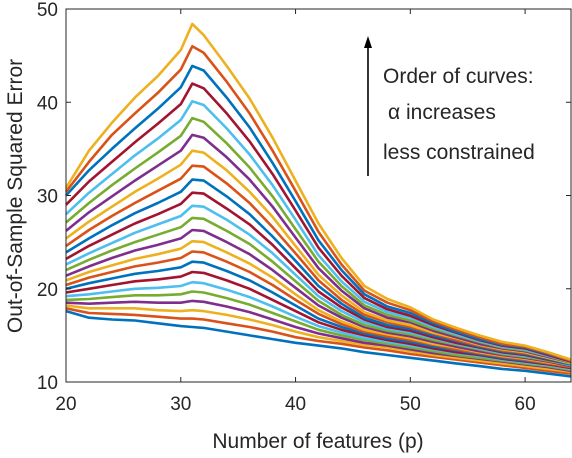  I want to click on annotation-line-3: less constrained, so click(459, 152).